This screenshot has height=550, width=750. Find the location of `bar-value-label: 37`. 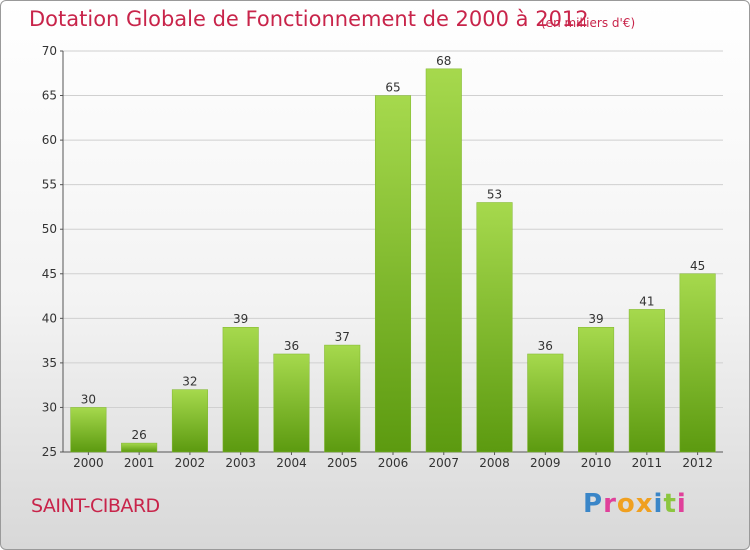

bar-value-label: 37 is located at coordinates (342, 337).